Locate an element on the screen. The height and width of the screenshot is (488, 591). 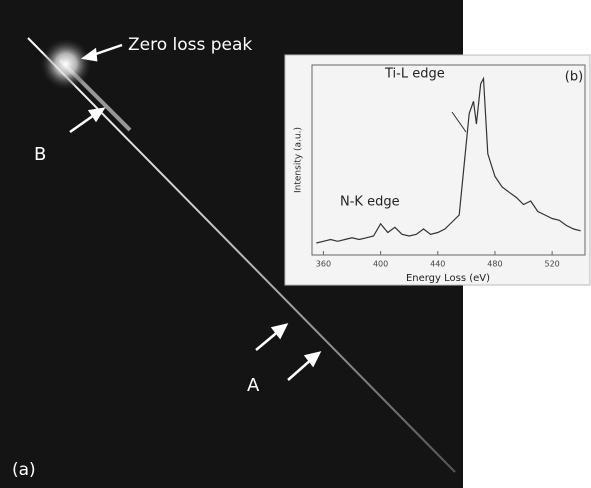
x-tick-label: 400 is located at coordinates (380, 264).